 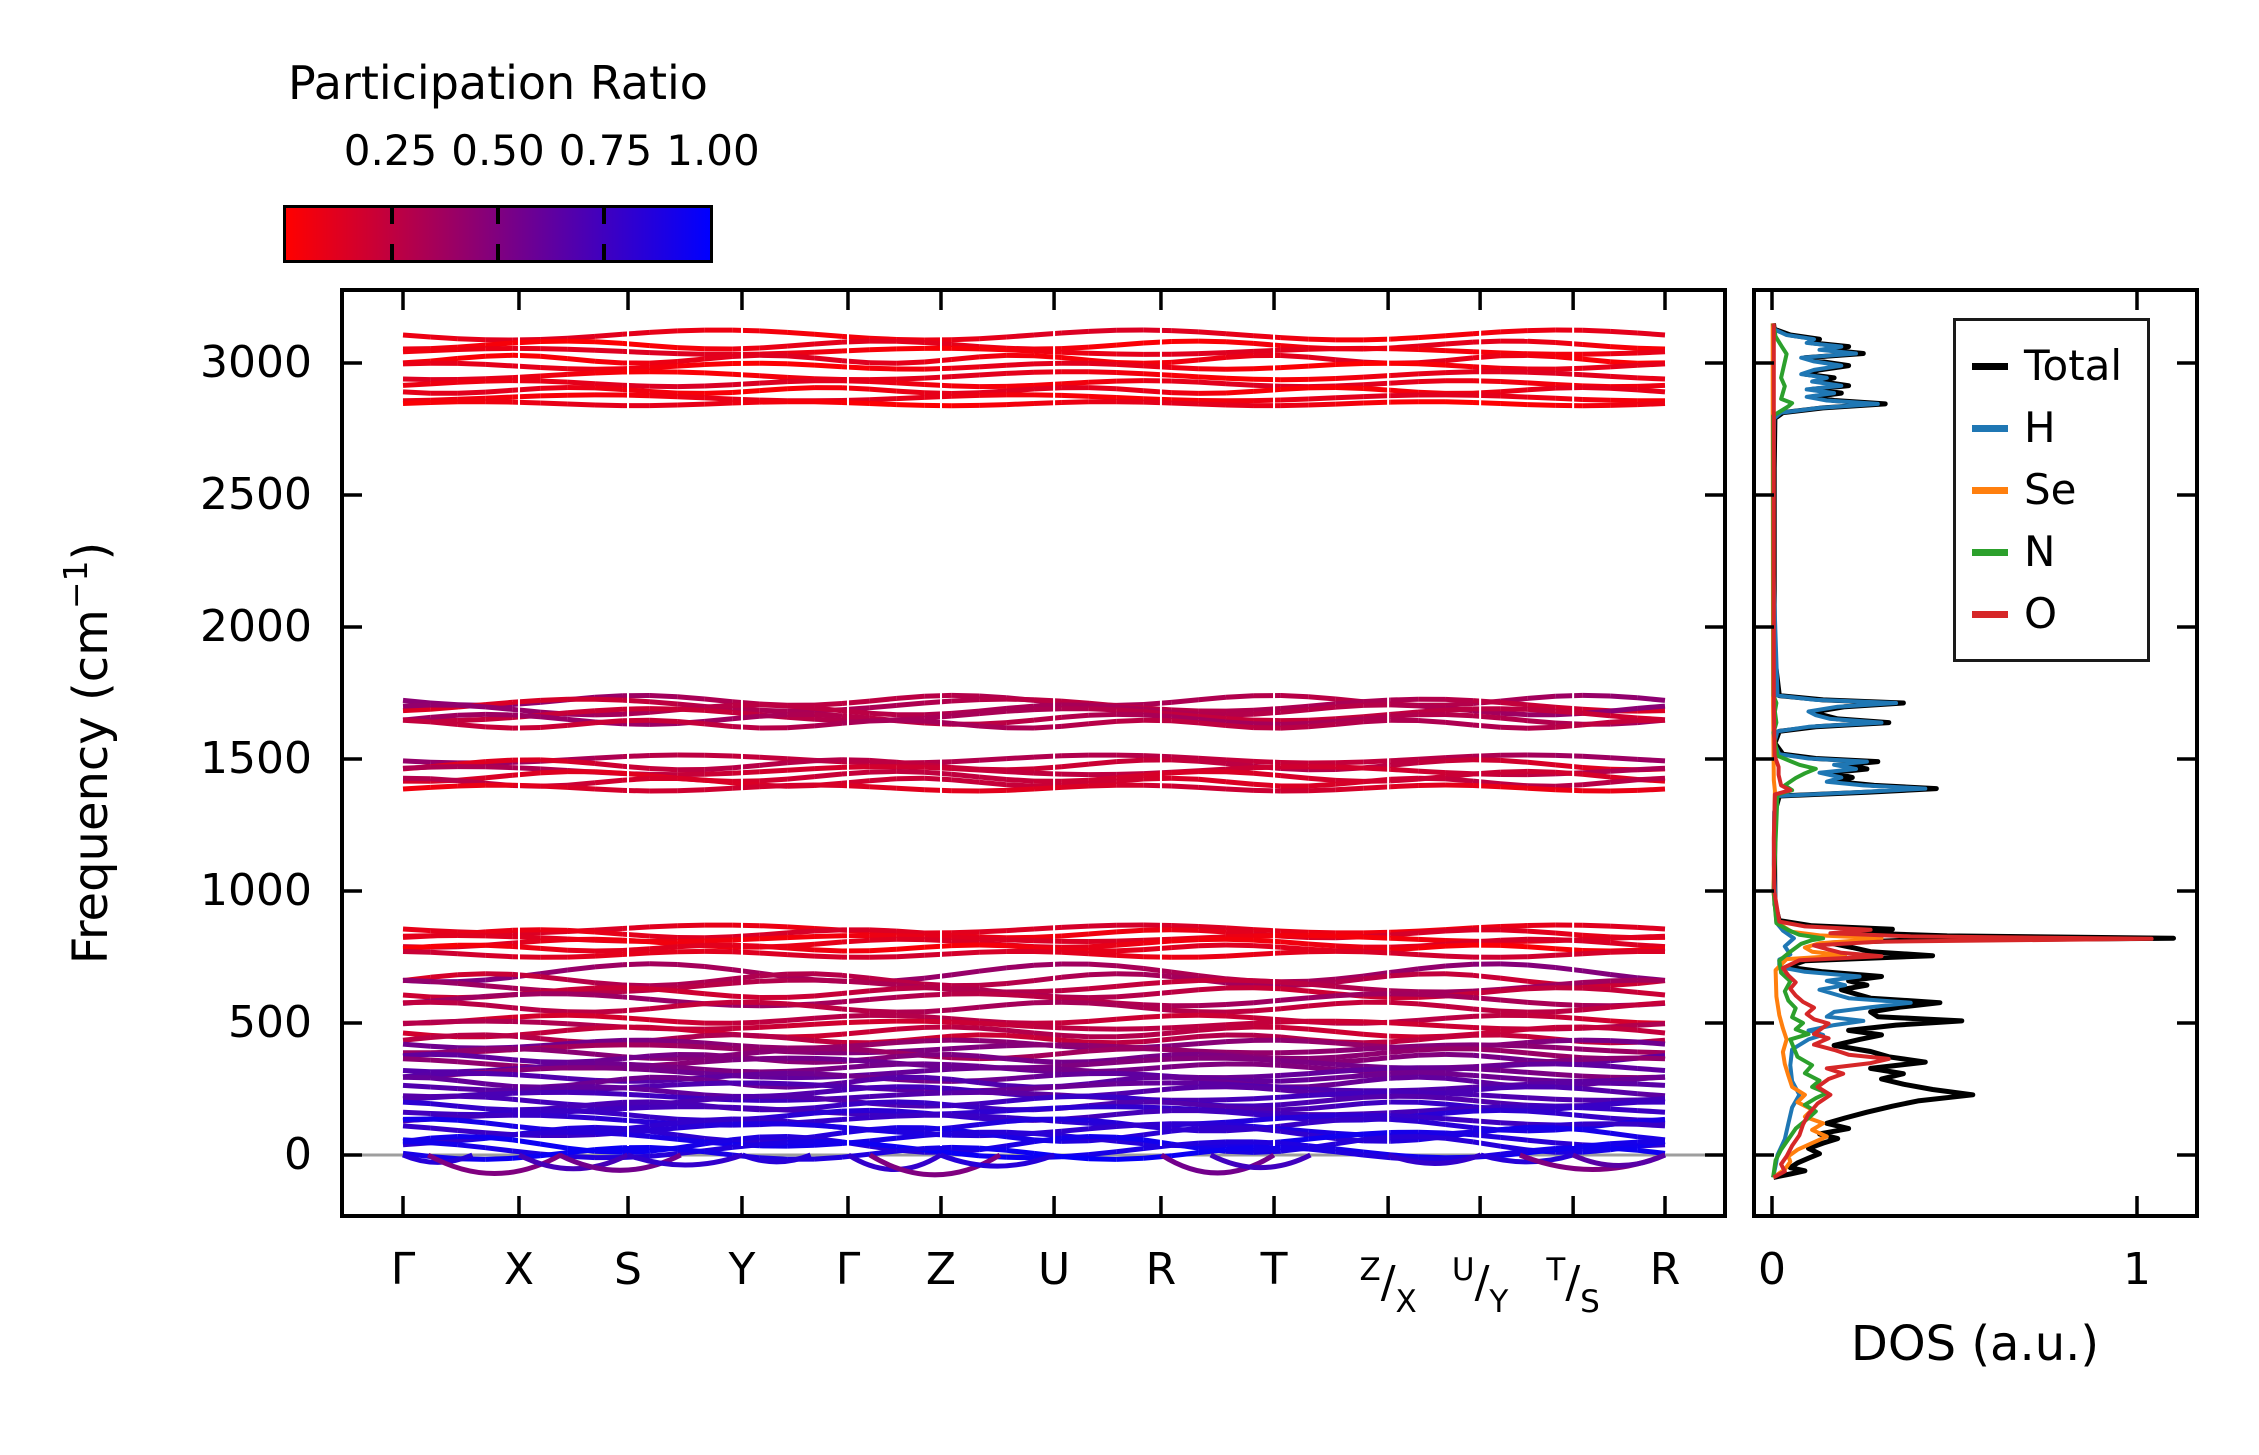 What do you see at coordinates (1990, 490) in the screenshot?
I see `legend-swatch-se` at bounding box center [1990, 490].